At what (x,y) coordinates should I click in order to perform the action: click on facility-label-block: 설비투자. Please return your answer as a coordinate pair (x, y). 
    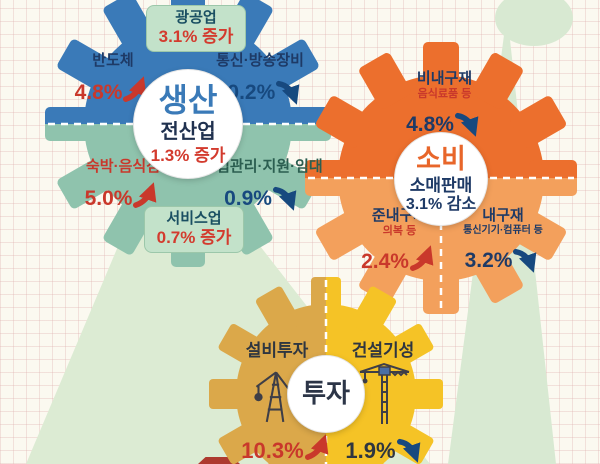
    Looking at the image, I should click on (277, 351).